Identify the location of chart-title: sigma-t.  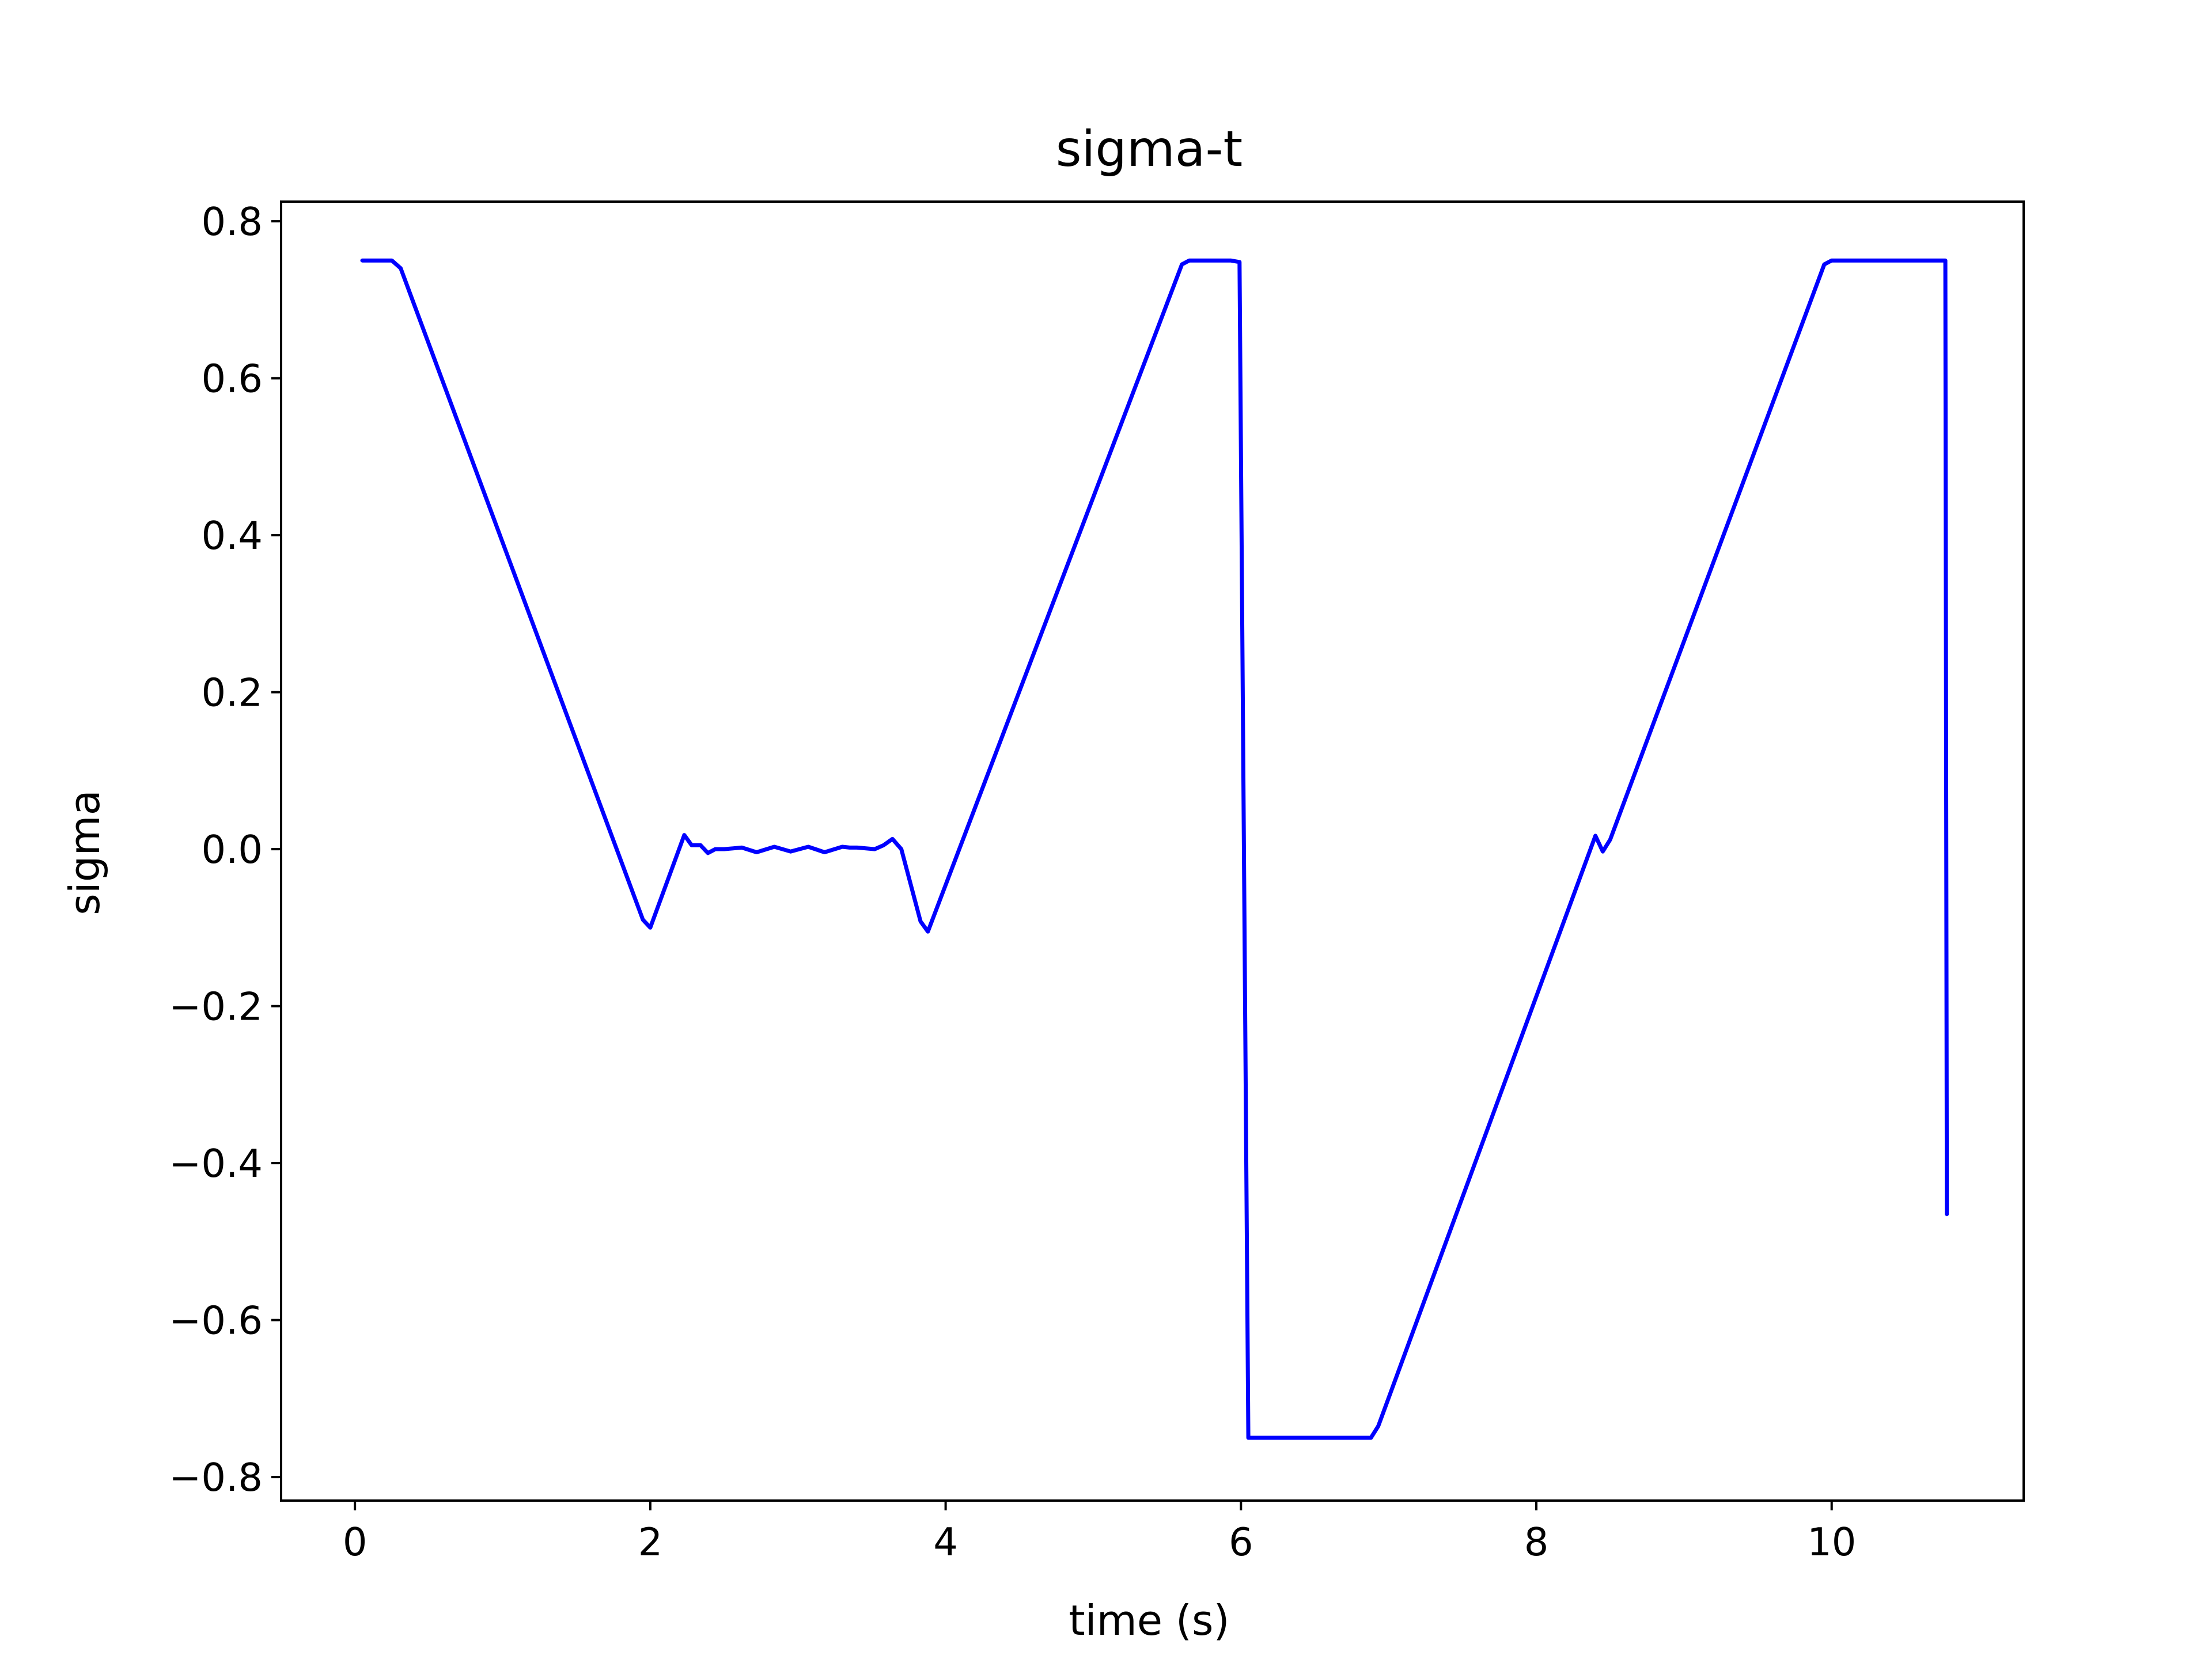
(1149, 149).